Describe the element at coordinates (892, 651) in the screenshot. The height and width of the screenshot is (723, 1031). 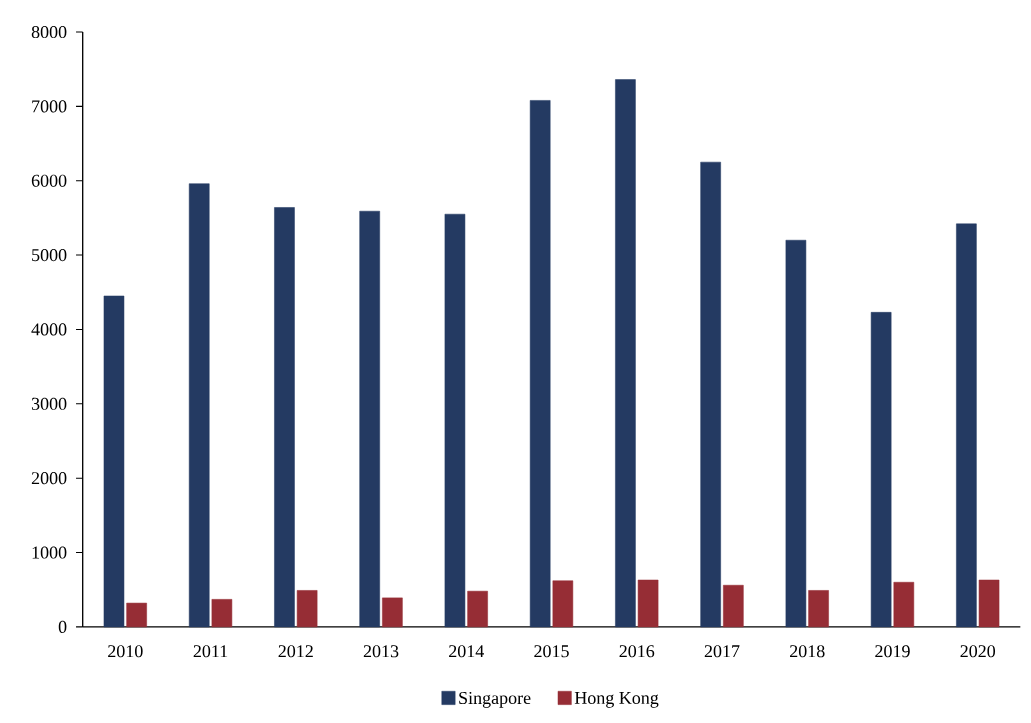
I see `x-tick-label: 2019` at that location.